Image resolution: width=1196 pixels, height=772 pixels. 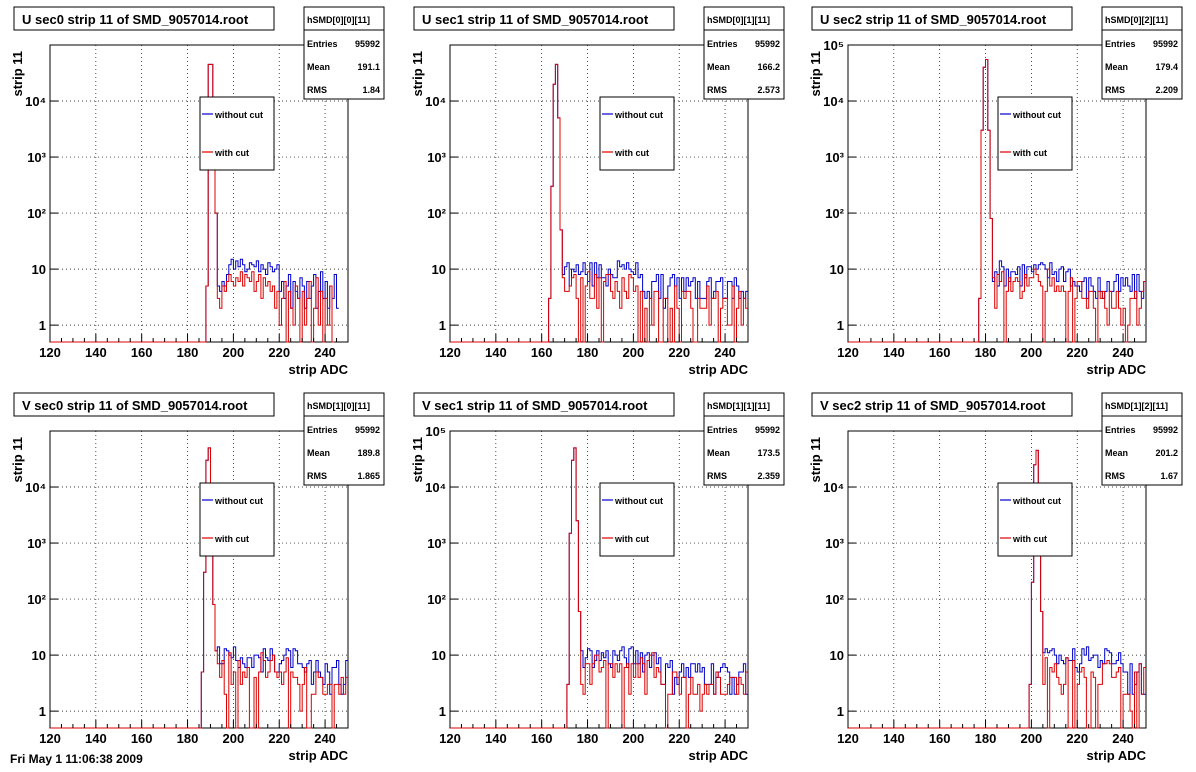 I want to click on stats-name: hSMD[0][0][11], so click(x=338, y=20).